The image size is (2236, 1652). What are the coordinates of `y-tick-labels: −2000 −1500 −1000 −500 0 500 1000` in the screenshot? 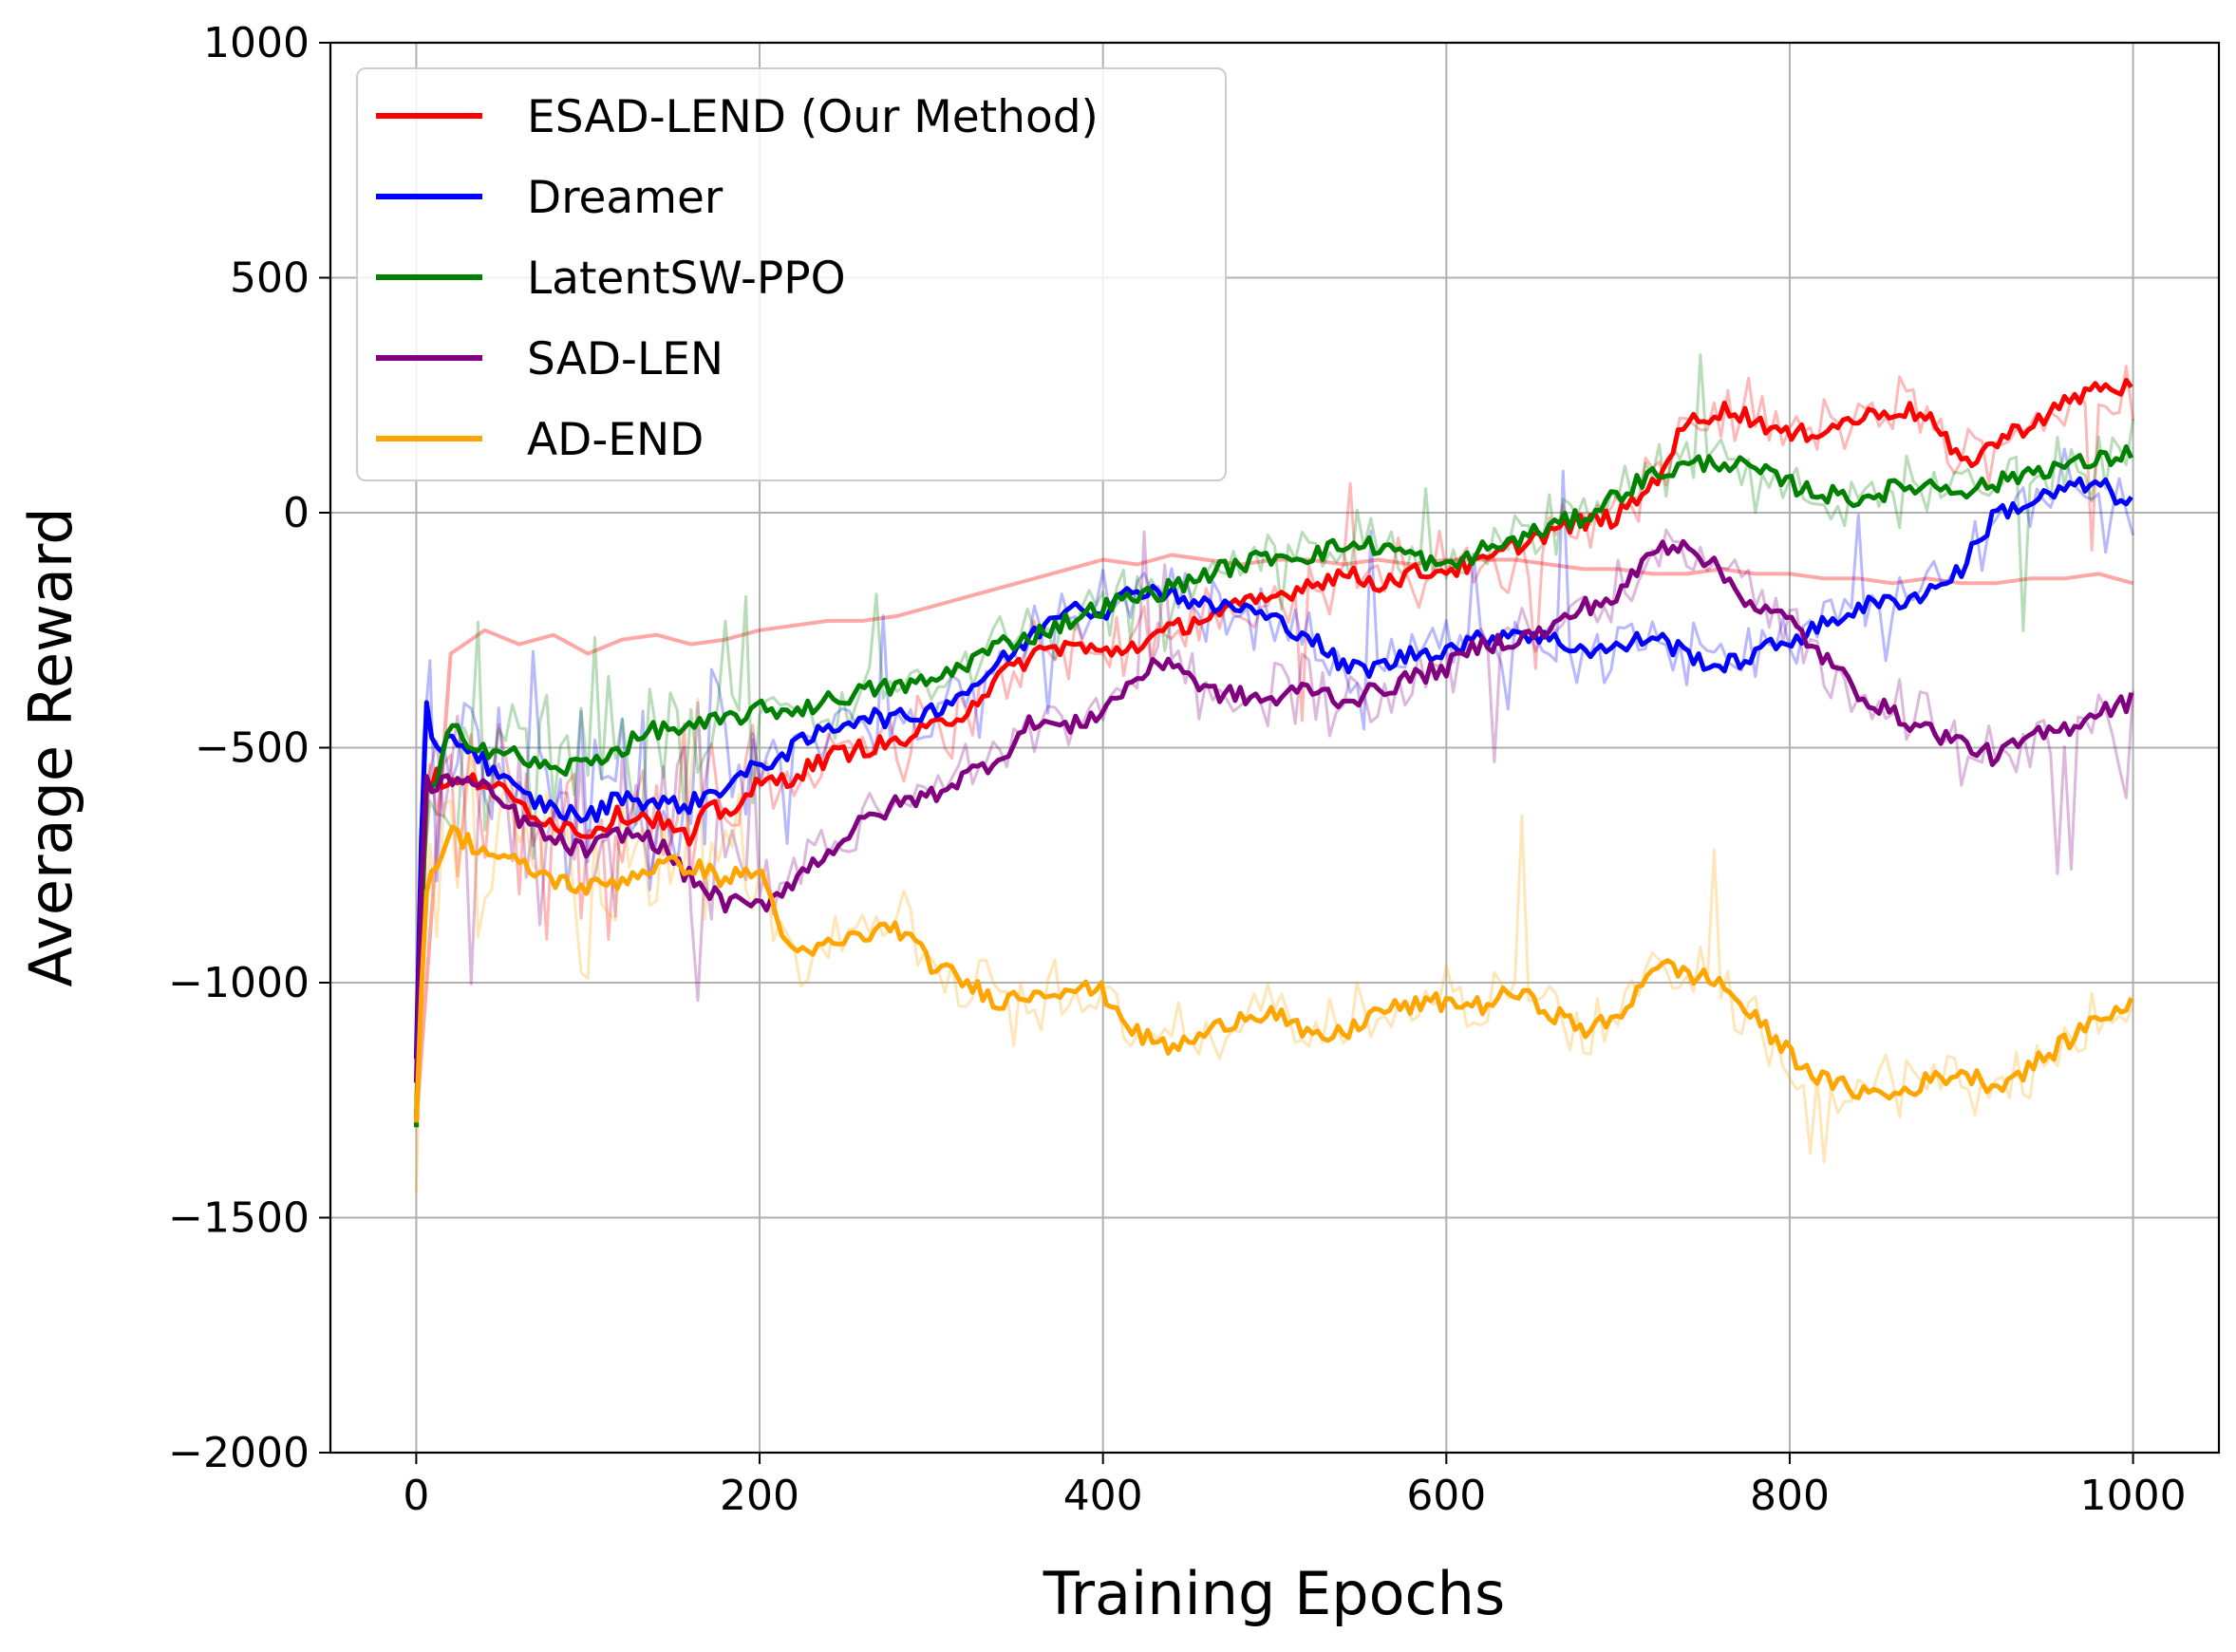 It's located at (239, 748).